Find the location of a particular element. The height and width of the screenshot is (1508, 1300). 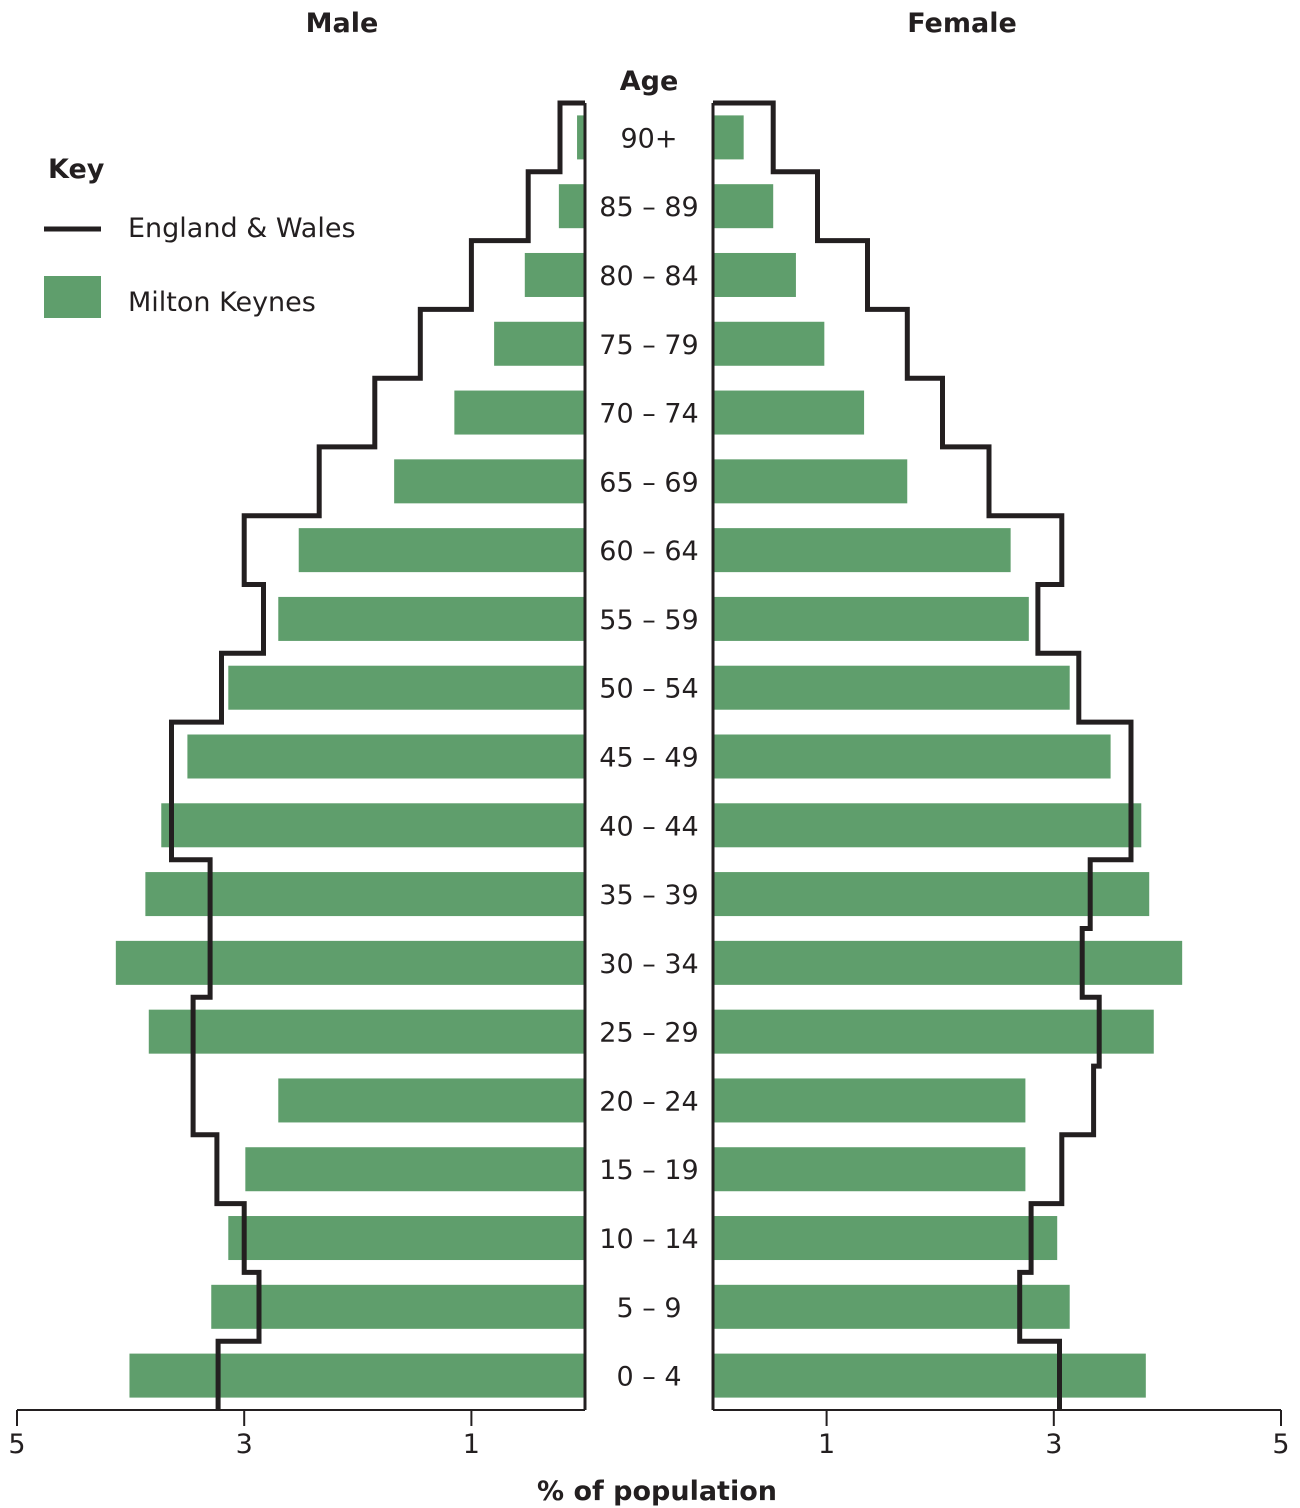

female-tick-label-5: 5 is located at coordinates (1280, 1444).